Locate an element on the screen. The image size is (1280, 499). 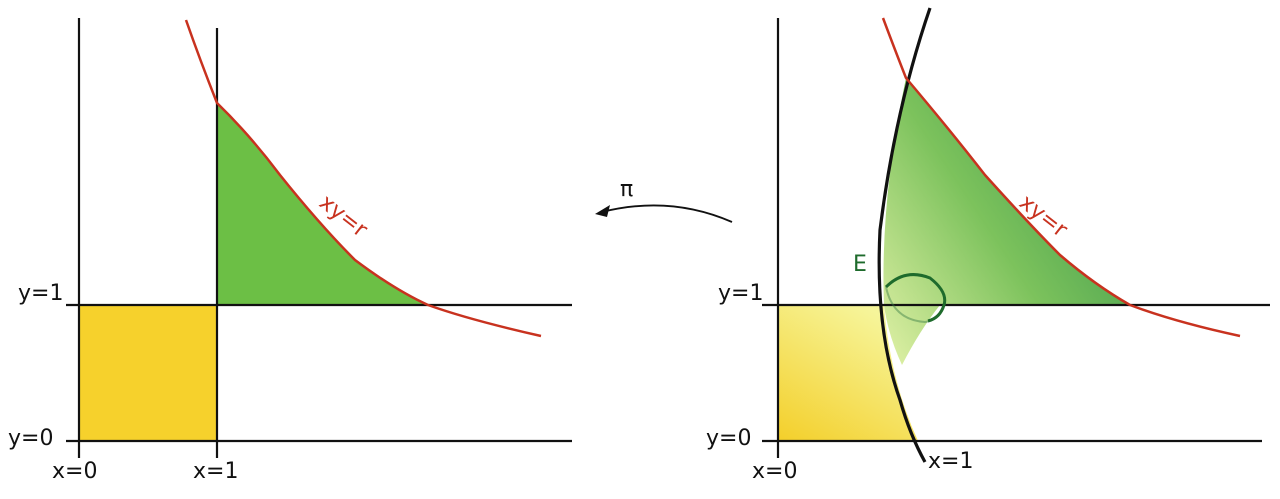
hyperbola-region is located at coordinates (322, 204).